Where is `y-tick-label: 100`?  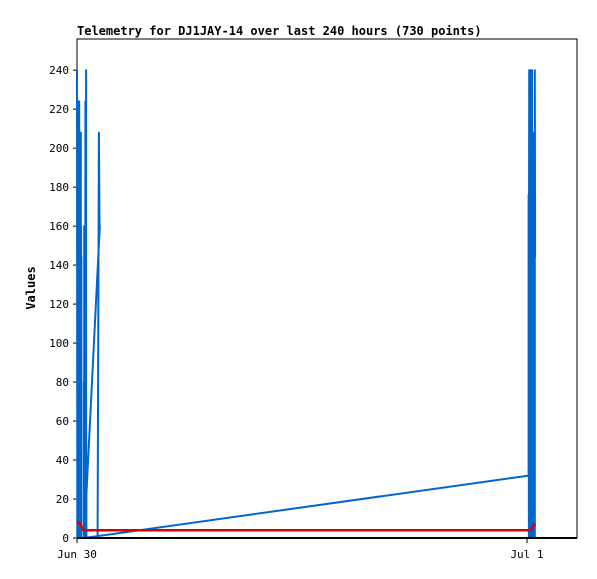
y-tick-label: 100 is located at coordinates (59, 343).